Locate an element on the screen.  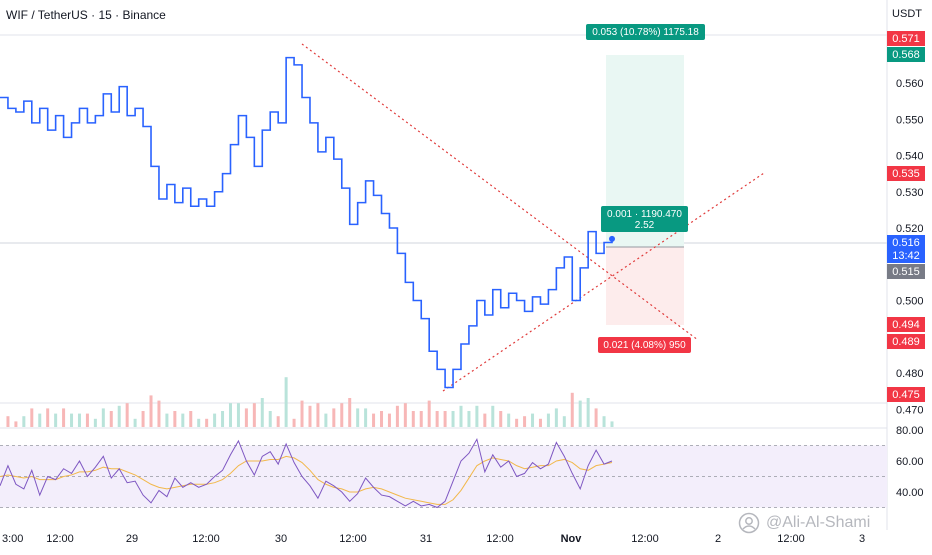
author-name: @Ali-Al-Shami is located at coordinates (818, 522).